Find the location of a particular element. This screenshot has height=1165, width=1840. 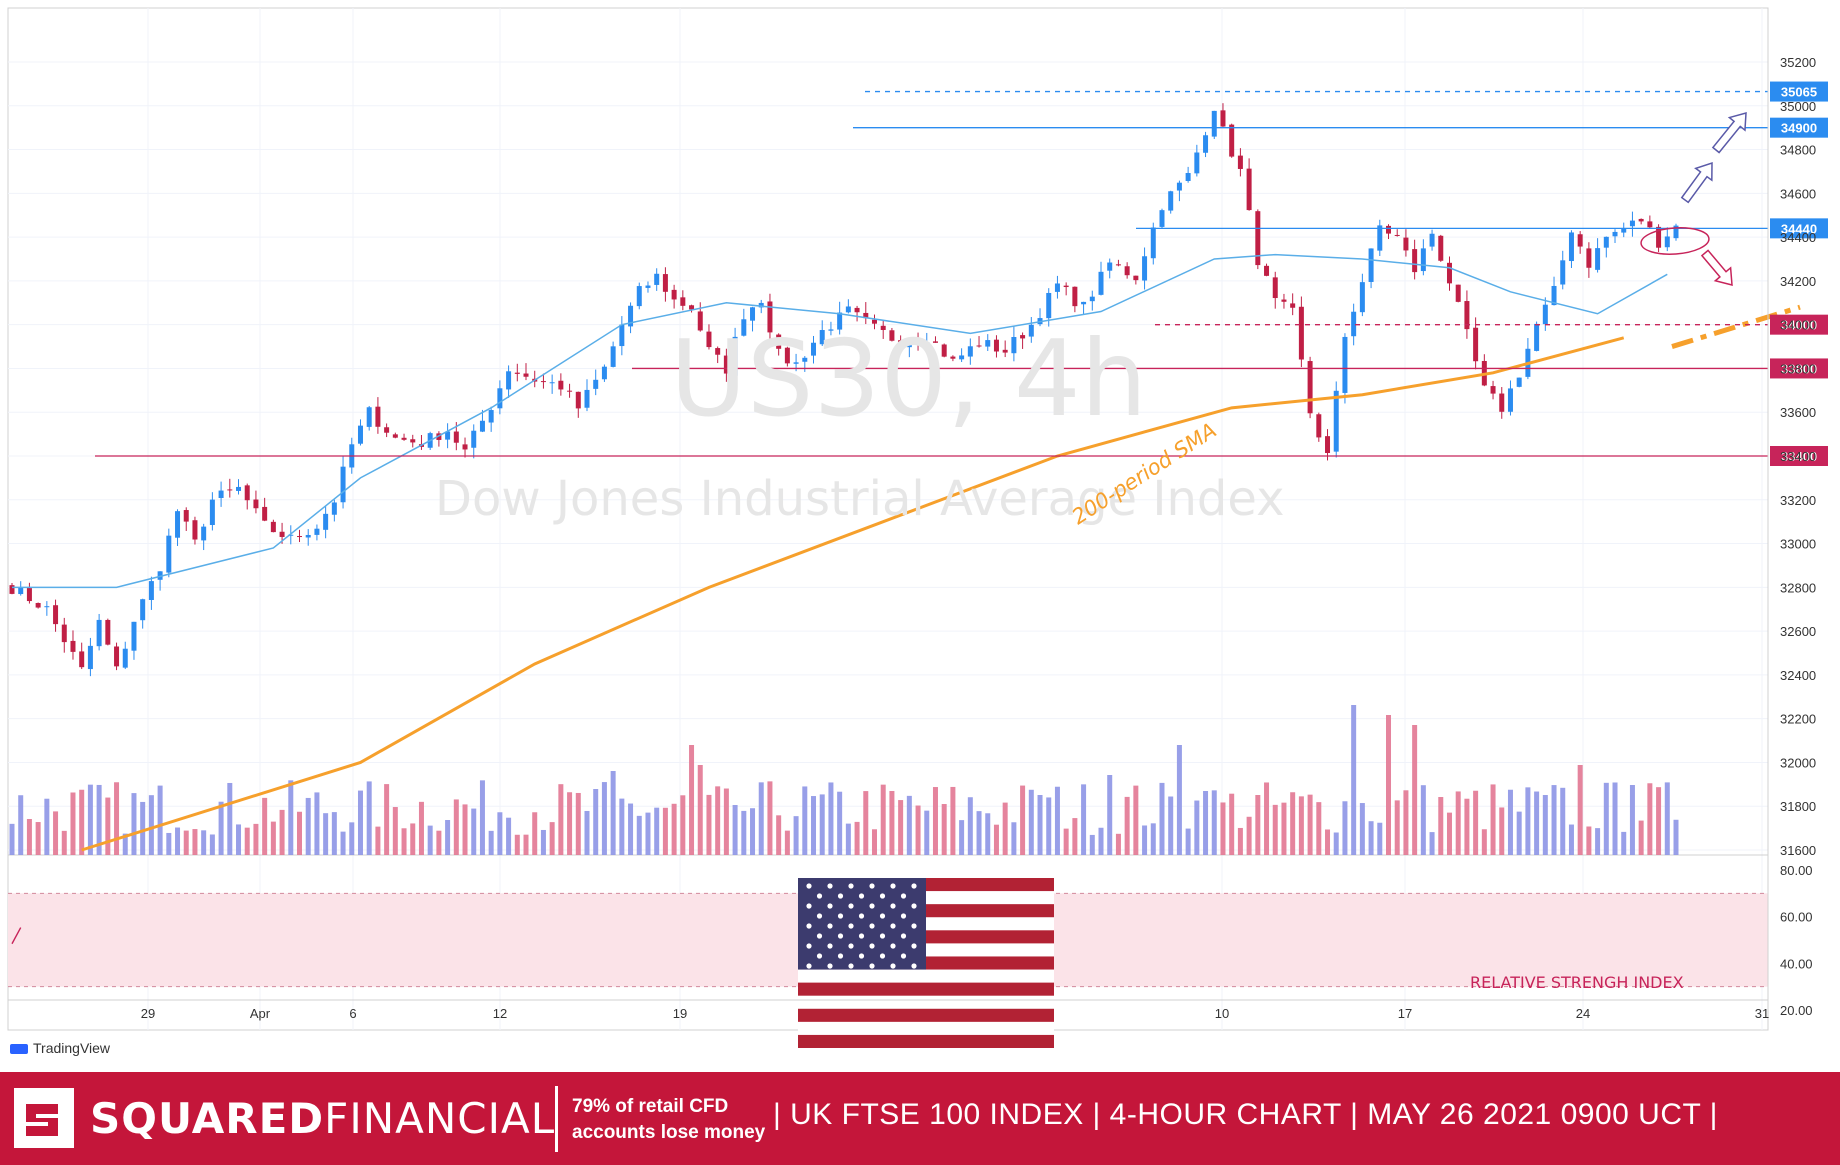

watermark-symbol: US30, 4h is located at coordinates (908, 379).